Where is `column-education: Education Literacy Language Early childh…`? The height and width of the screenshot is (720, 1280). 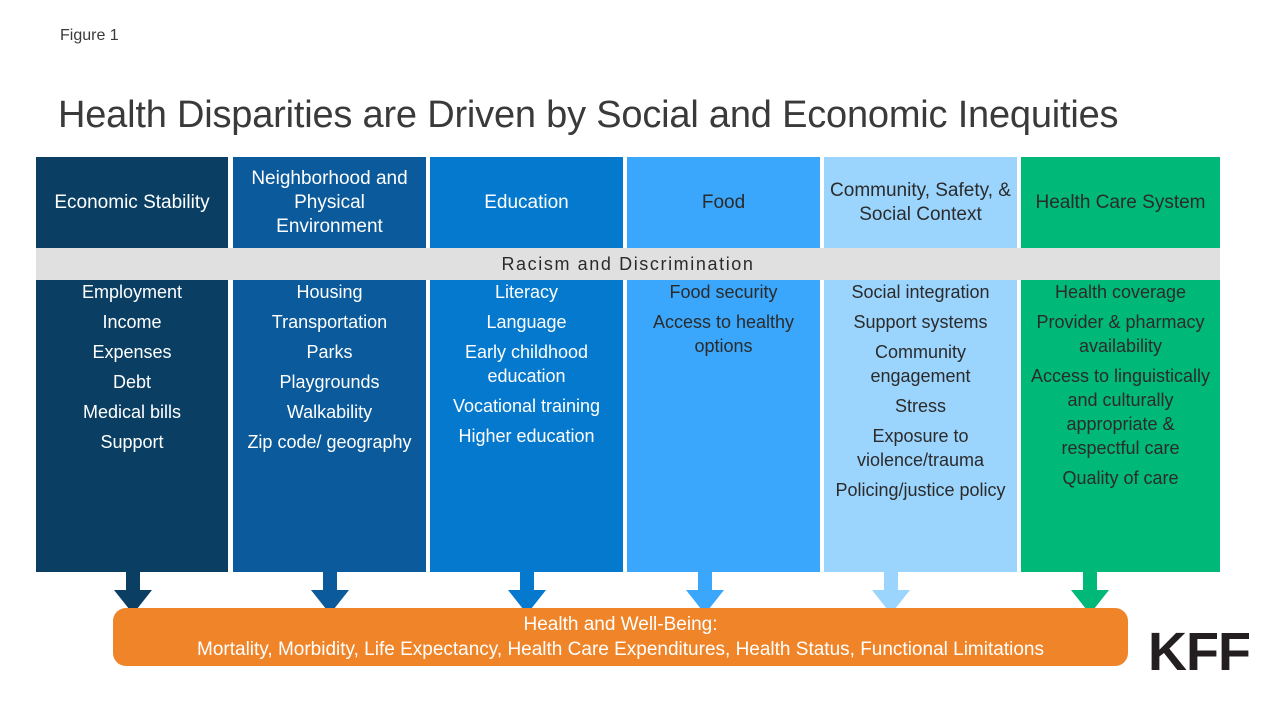
column-education: Education Literacy Language Early childh… is located at coordinates (526, 364).